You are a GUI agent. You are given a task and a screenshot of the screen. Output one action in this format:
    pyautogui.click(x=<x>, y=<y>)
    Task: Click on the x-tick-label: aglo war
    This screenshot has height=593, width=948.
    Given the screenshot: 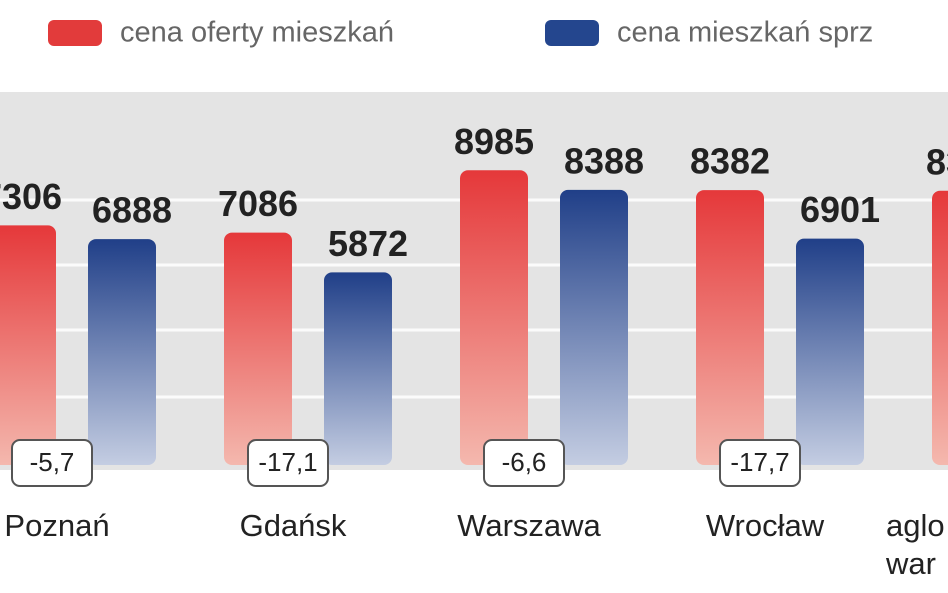 What is the action you would take?
    pyautogui.click(x=915, y=544)
    